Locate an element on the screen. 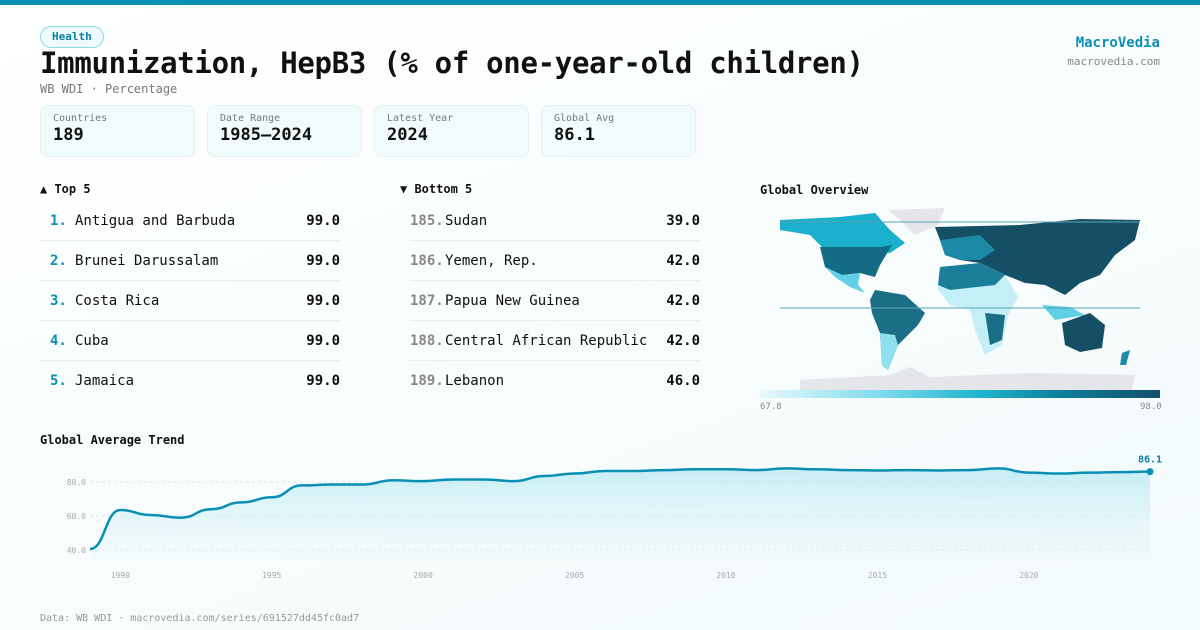  rank: 187. is located at coordinates (427, 300).